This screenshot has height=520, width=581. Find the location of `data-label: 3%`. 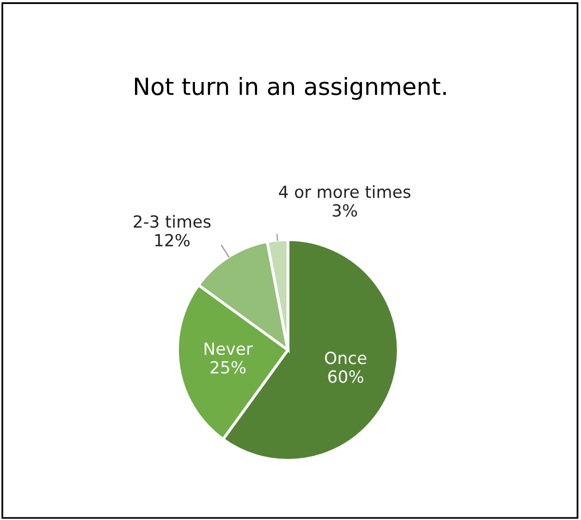

data-label: 3% is located at coordinates (344, 210).